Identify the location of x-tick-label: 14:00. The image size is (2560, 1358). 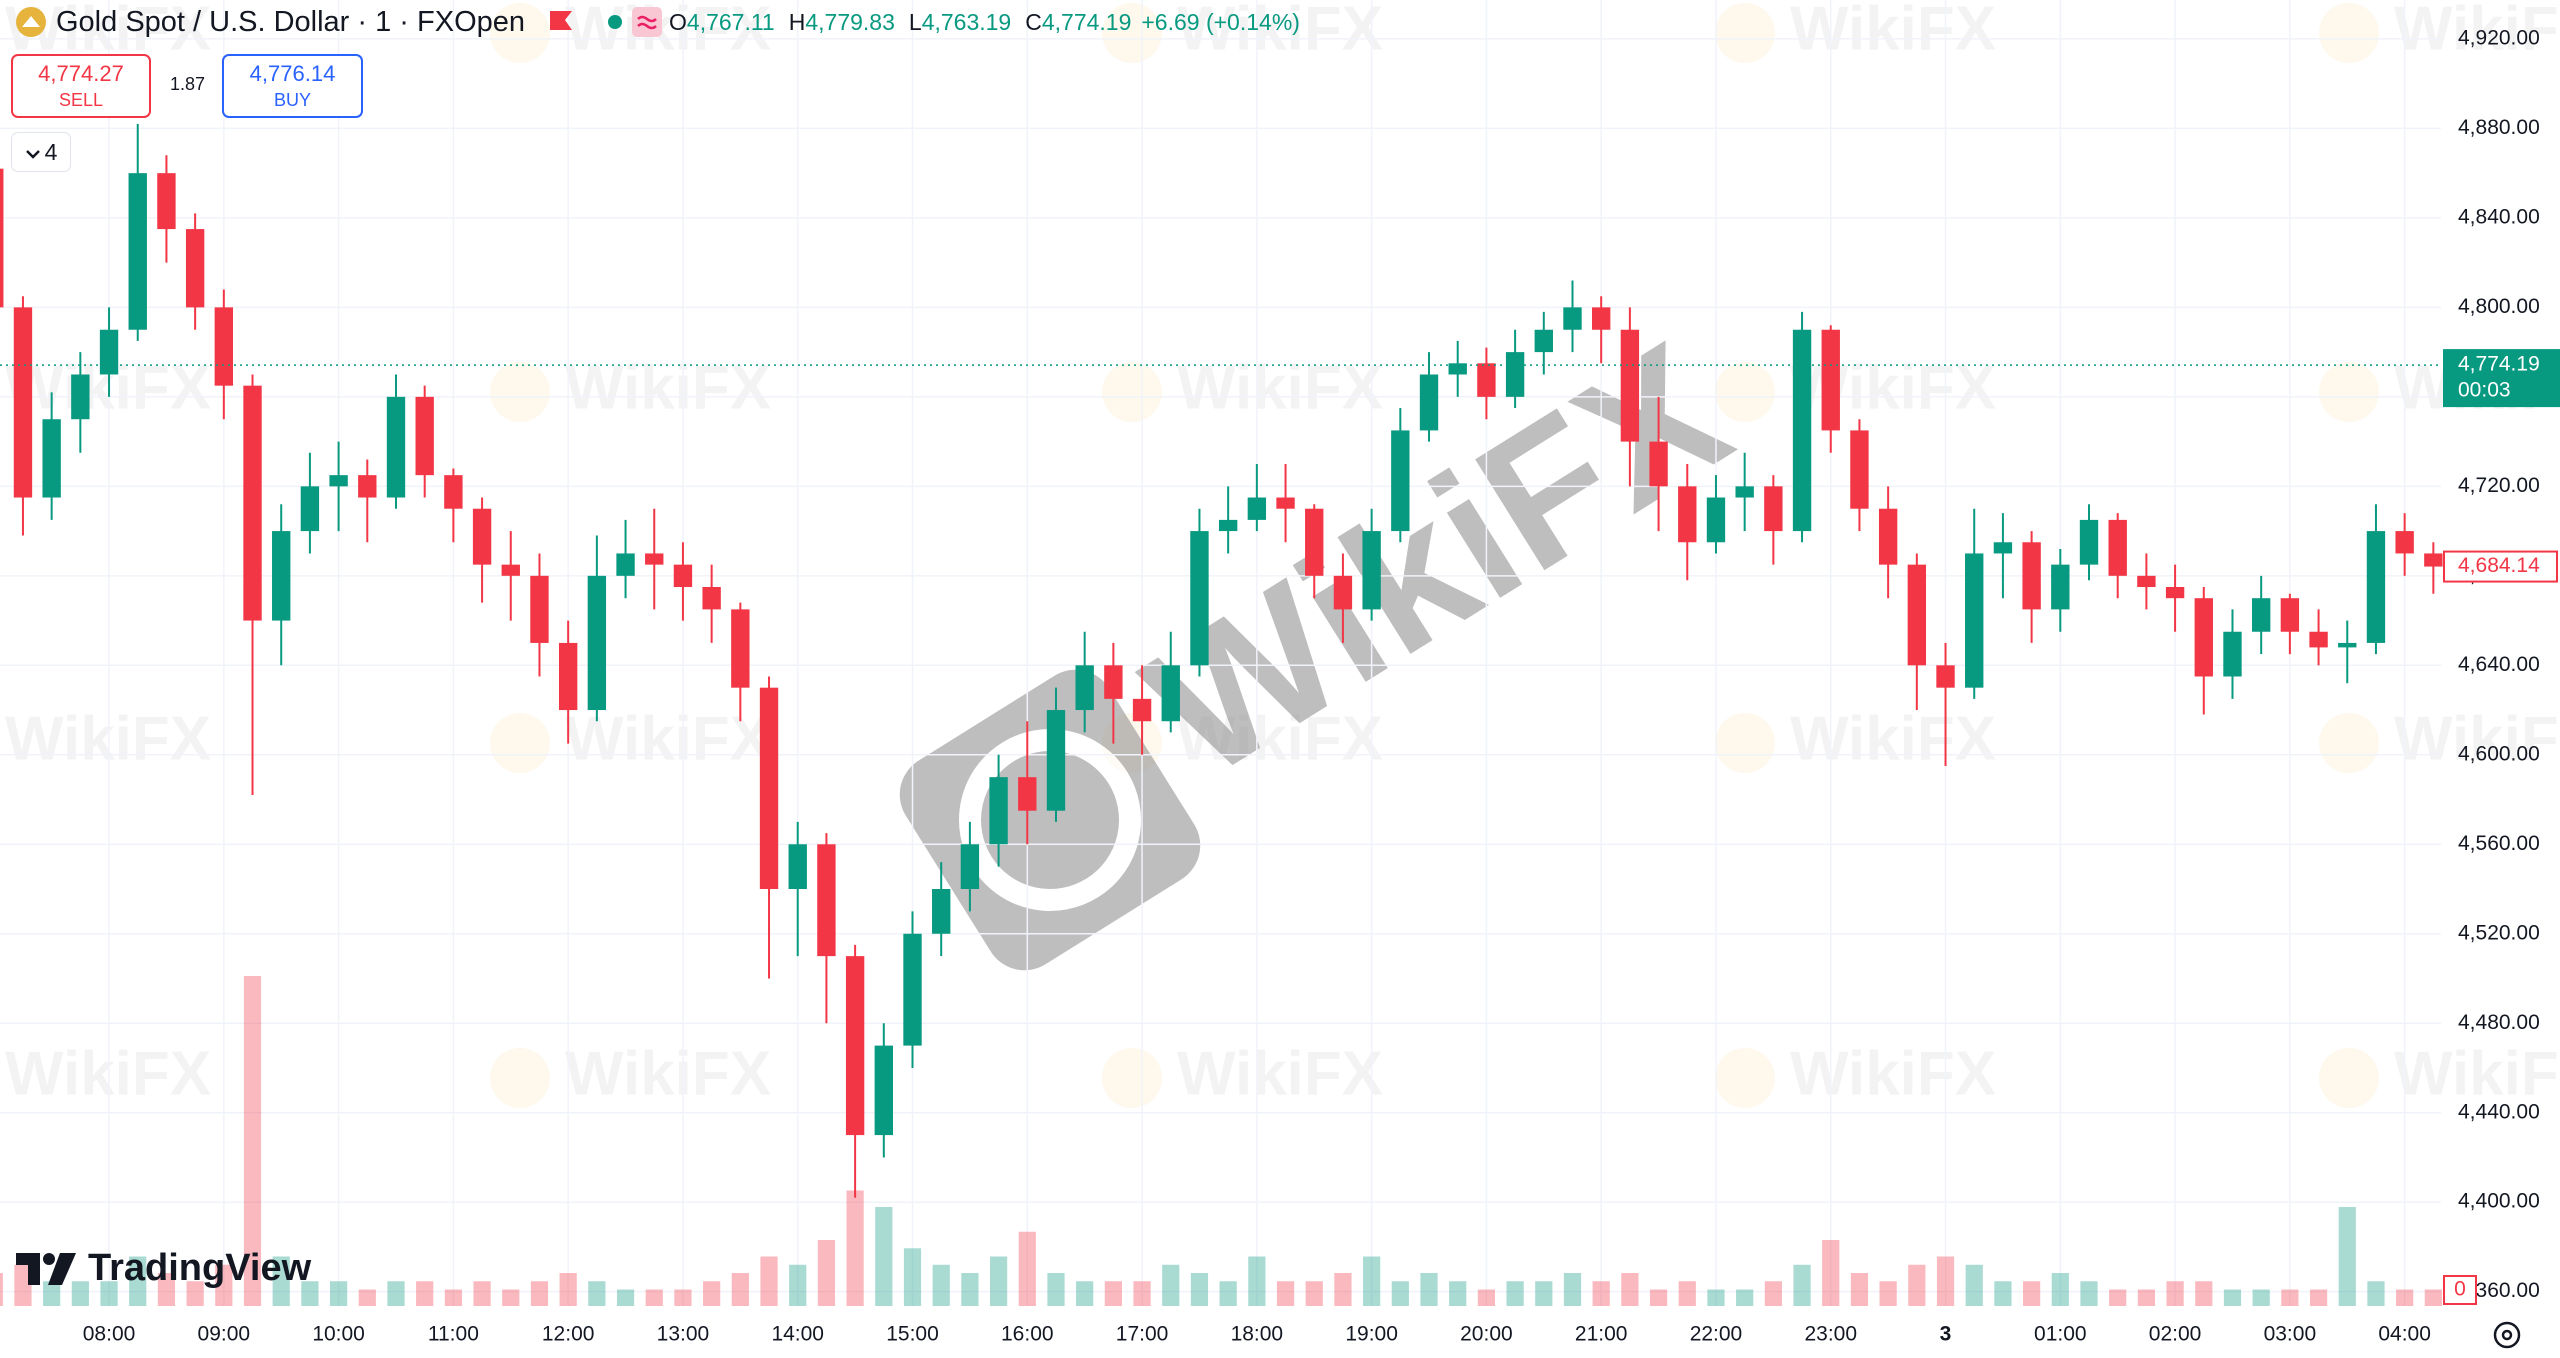
(797, 1334).